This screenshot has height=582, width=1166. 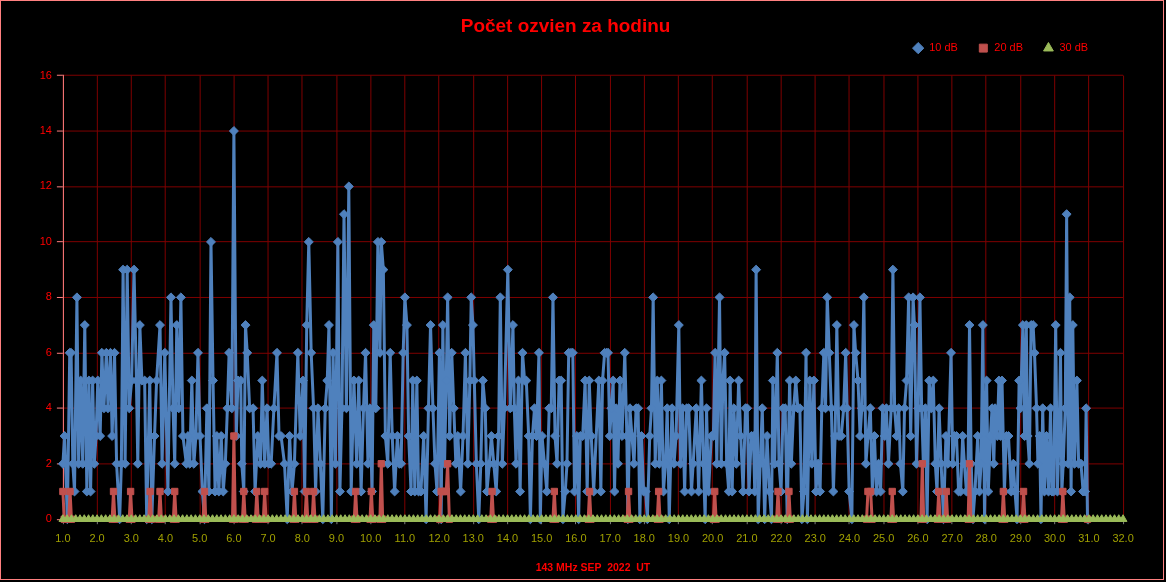 What do you see at coordinates (371, 537) in the screenshot?
I see `x-tick-label: 10.0` at bounding box center [371, 537].